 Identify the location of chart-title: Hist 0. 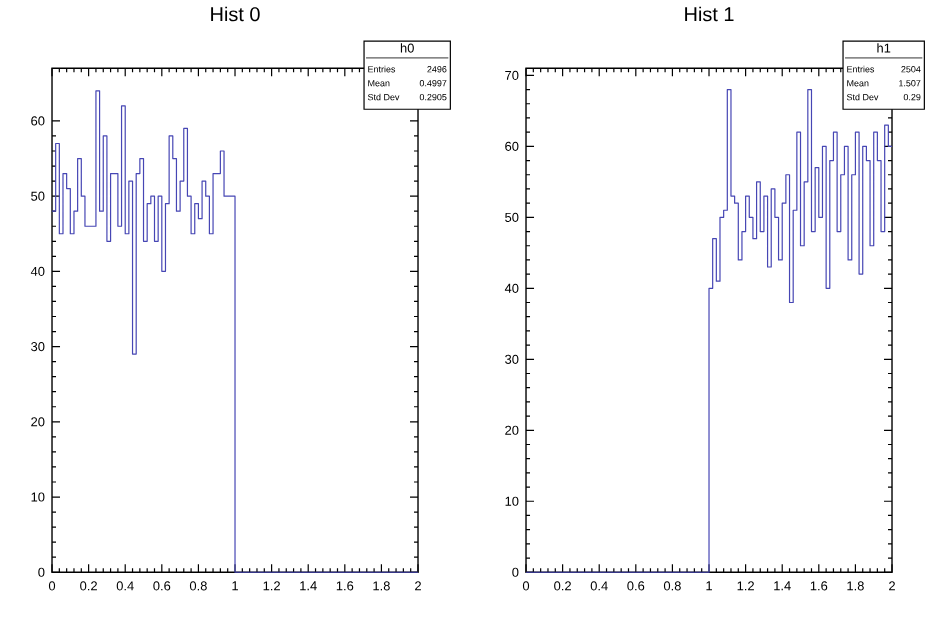
(235, 14).